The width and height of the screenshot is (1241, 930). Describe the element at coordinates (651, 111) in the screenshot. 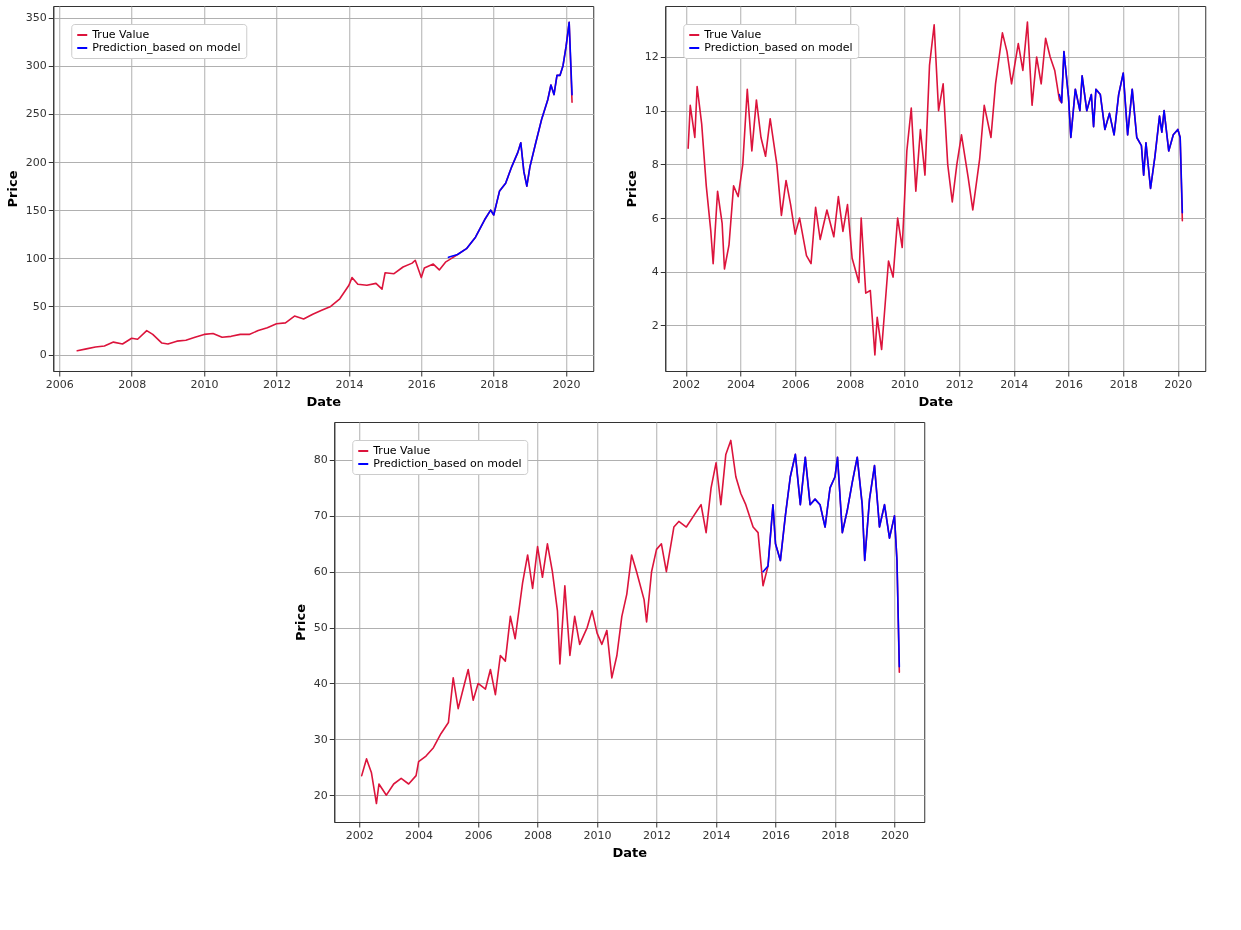

I see `y-tick-label: 10` at that location.